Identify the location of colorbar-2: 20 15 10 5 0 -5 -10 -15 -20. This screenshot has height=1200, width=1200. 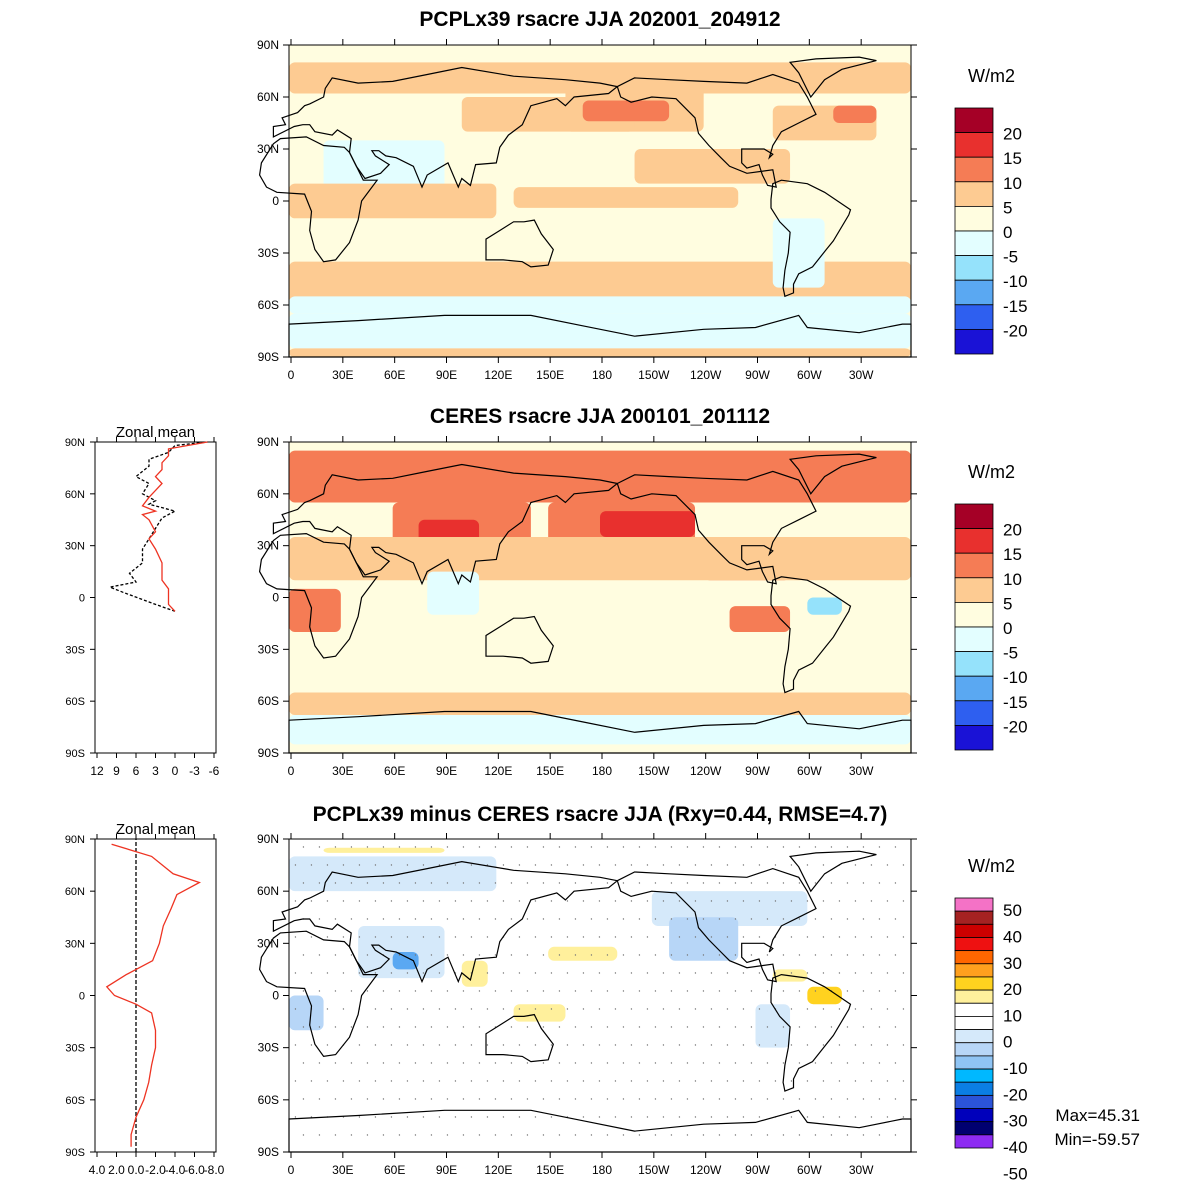
(991, 627).